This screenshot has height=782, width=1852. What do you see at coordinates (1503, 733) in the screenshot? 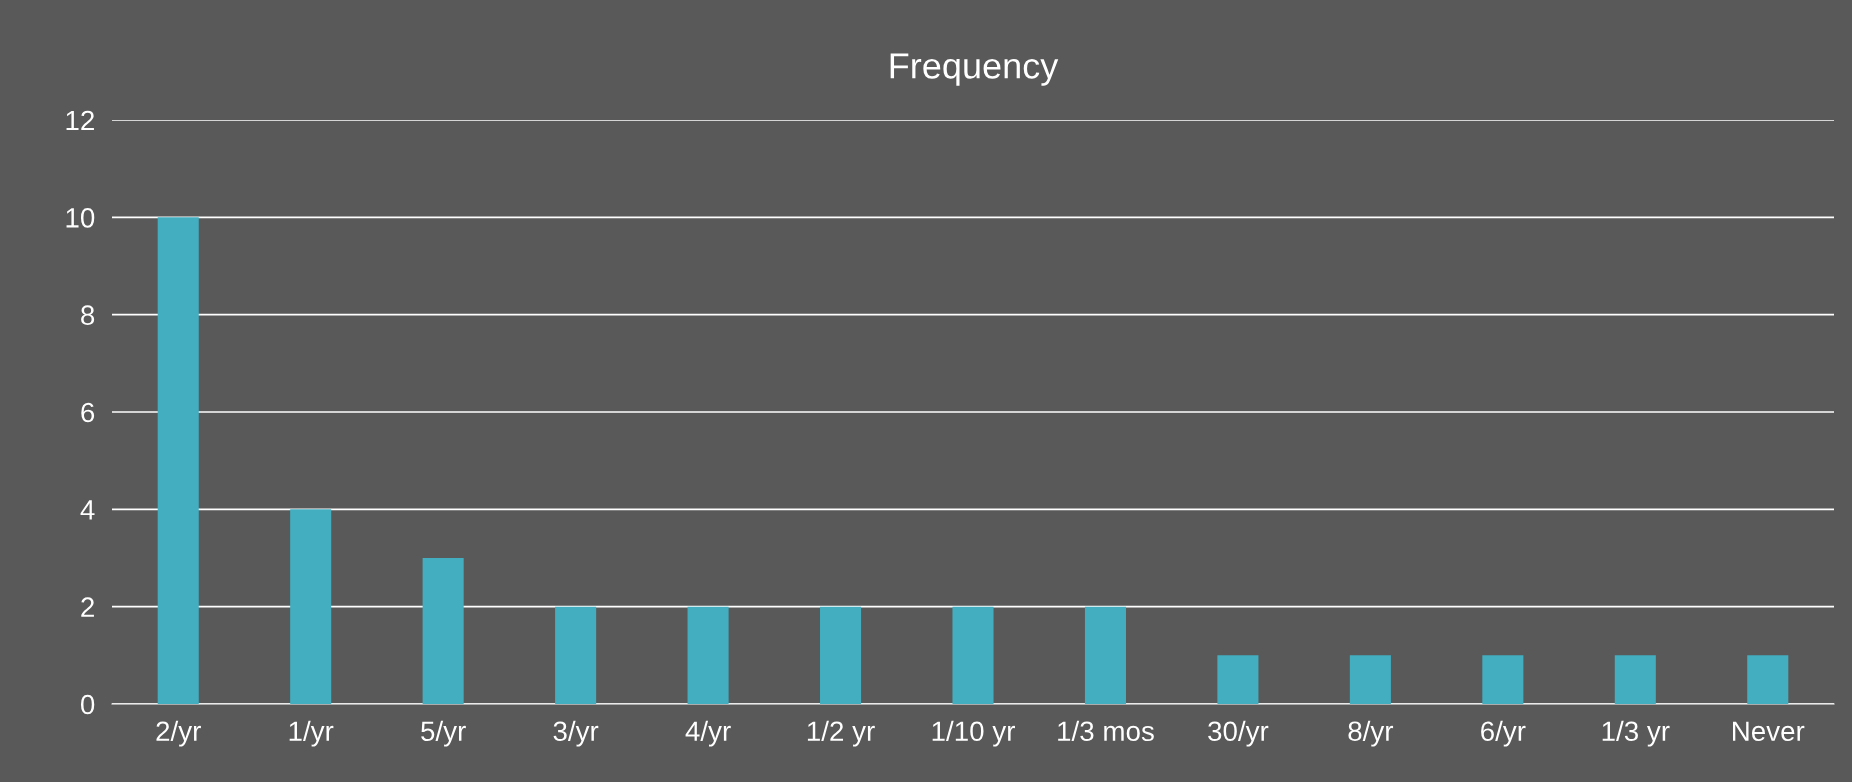
I see `x-tick-label: 6/yr` at bounding box center [1503, 733].